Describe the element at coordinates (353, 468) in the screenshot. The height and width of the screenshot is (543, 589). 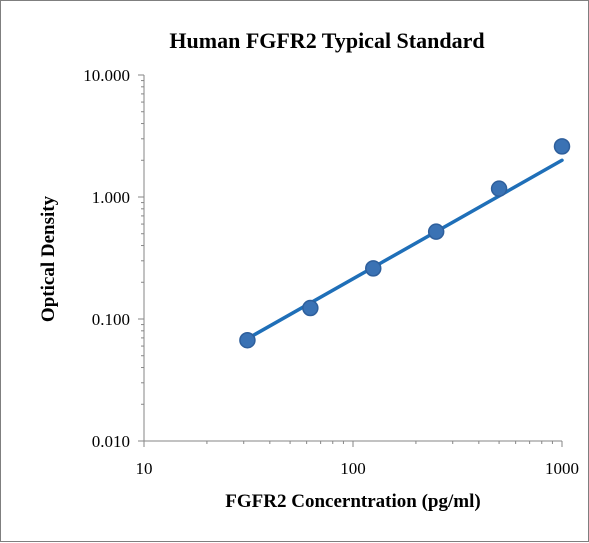
I see `x-tick-label: 100` at that location.